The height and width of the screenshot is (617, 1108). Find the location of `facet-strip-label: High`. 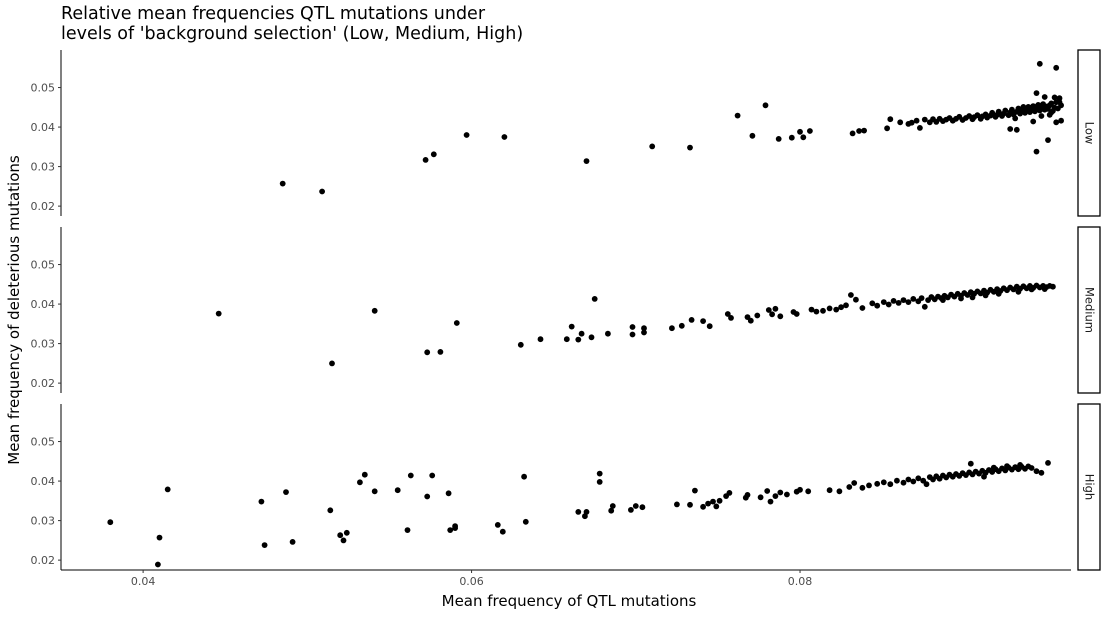

facet-strip-label: High is located at coordinates (1090, 487).